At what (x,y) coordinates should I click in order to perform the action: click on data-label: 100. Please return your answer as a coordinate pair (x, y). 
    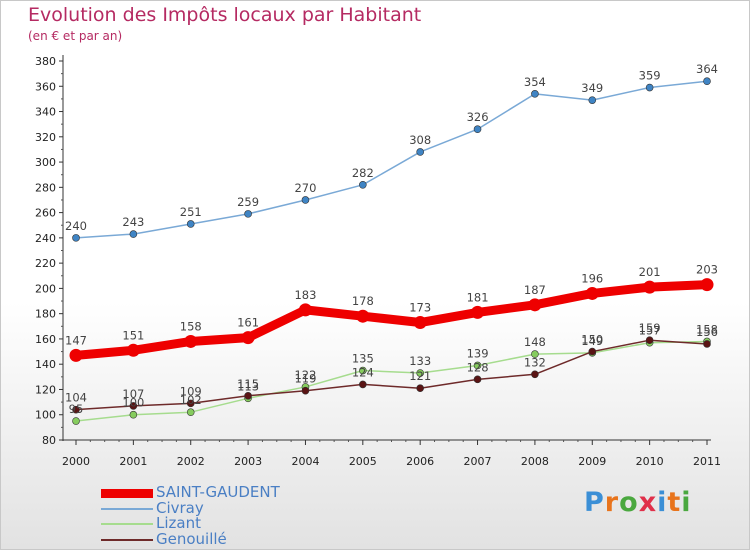
    Looking at the image, I should click on (133, 403).